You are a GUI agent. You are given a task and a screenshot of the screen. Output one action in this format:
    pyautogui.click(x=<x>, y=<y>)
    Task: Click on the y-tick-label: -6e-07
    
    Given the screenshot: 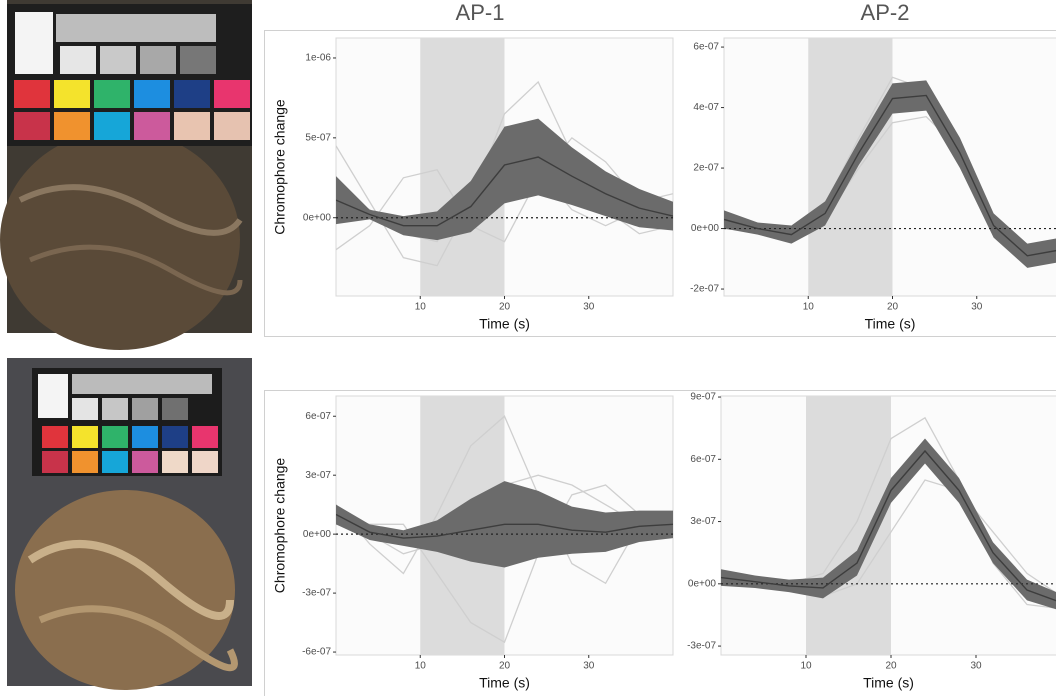 What is the action you would take?
    pyautogui.click(x=316, y=652)
    